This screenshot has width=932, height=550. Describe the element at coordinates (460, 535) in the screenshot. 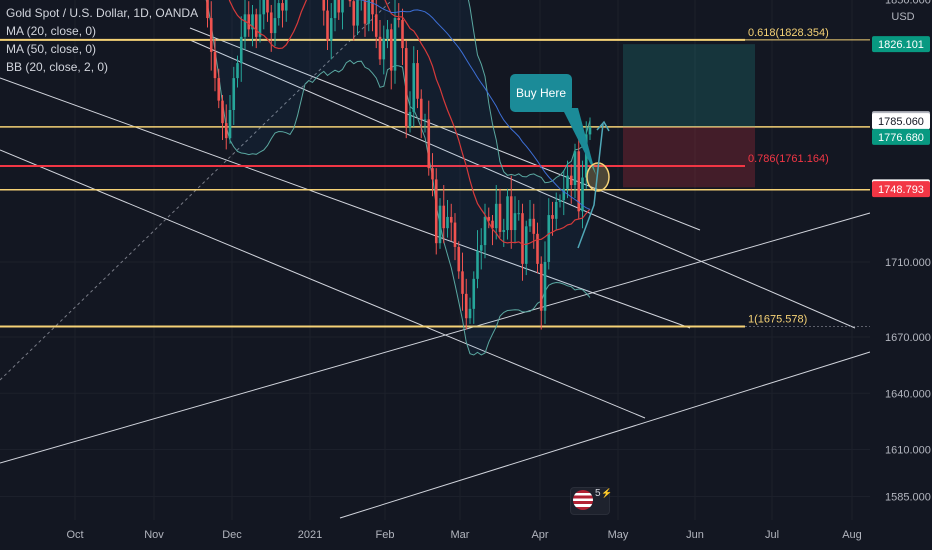

I see `time-tick: Mar` at that location.